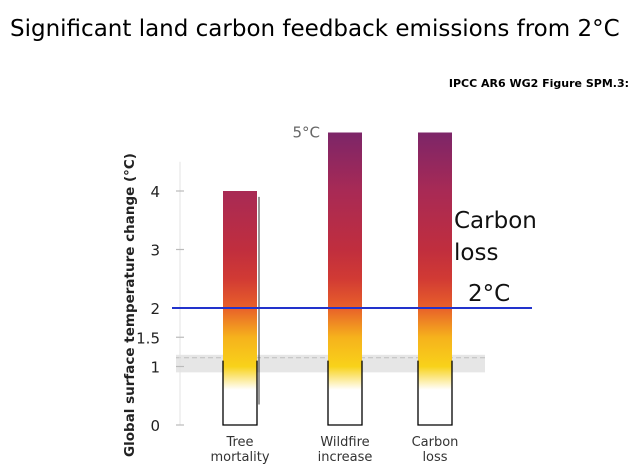 Image resolution: width=638 pixels, height=473 pixels. Describe the element at coordinates (148, 338) in the screenshot. I see `y-tick-label: 1.5` at that location.